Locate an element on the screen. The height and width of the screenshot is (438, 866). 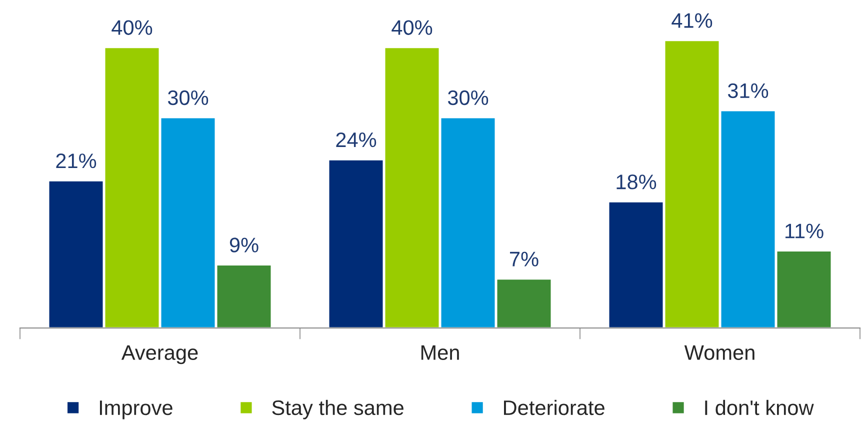
legend-label: Deteriorate is located at coordinates (554, 408).